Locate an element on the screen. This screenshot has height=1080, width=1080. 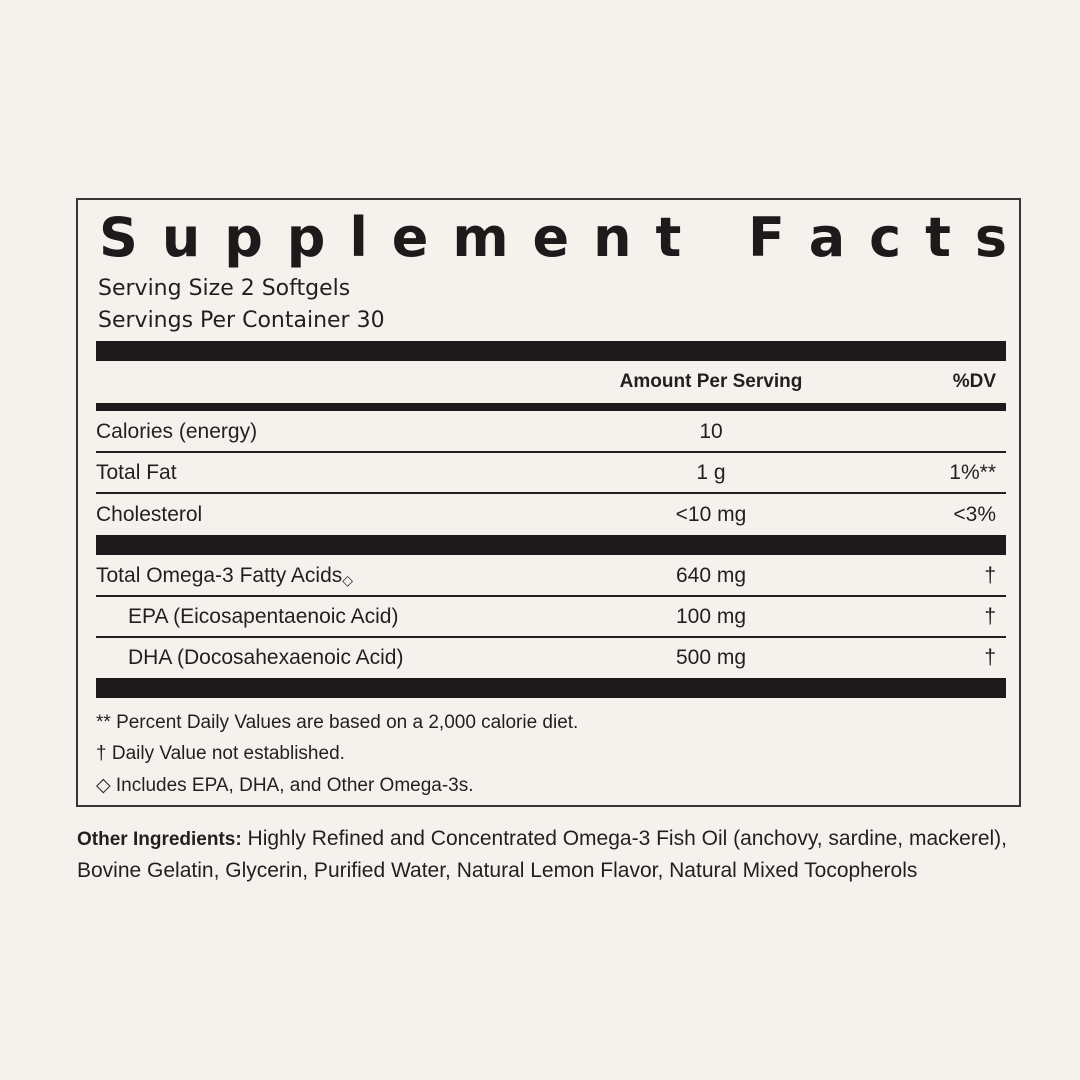
nutrient-name: Calories (energy) is located at coordinates (177, 431).